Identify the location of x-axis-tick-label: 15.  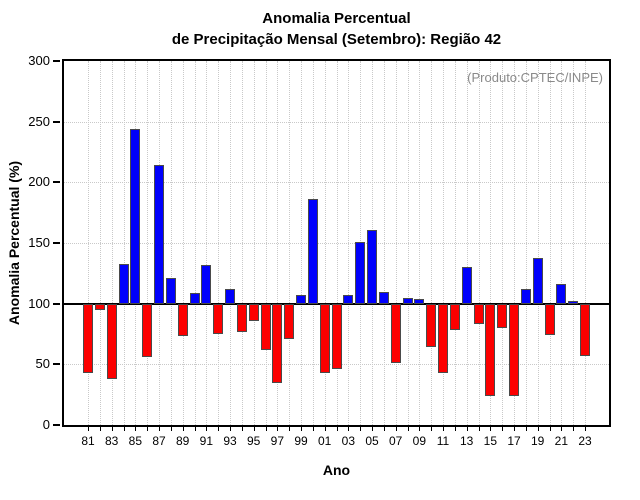
(490, 441).